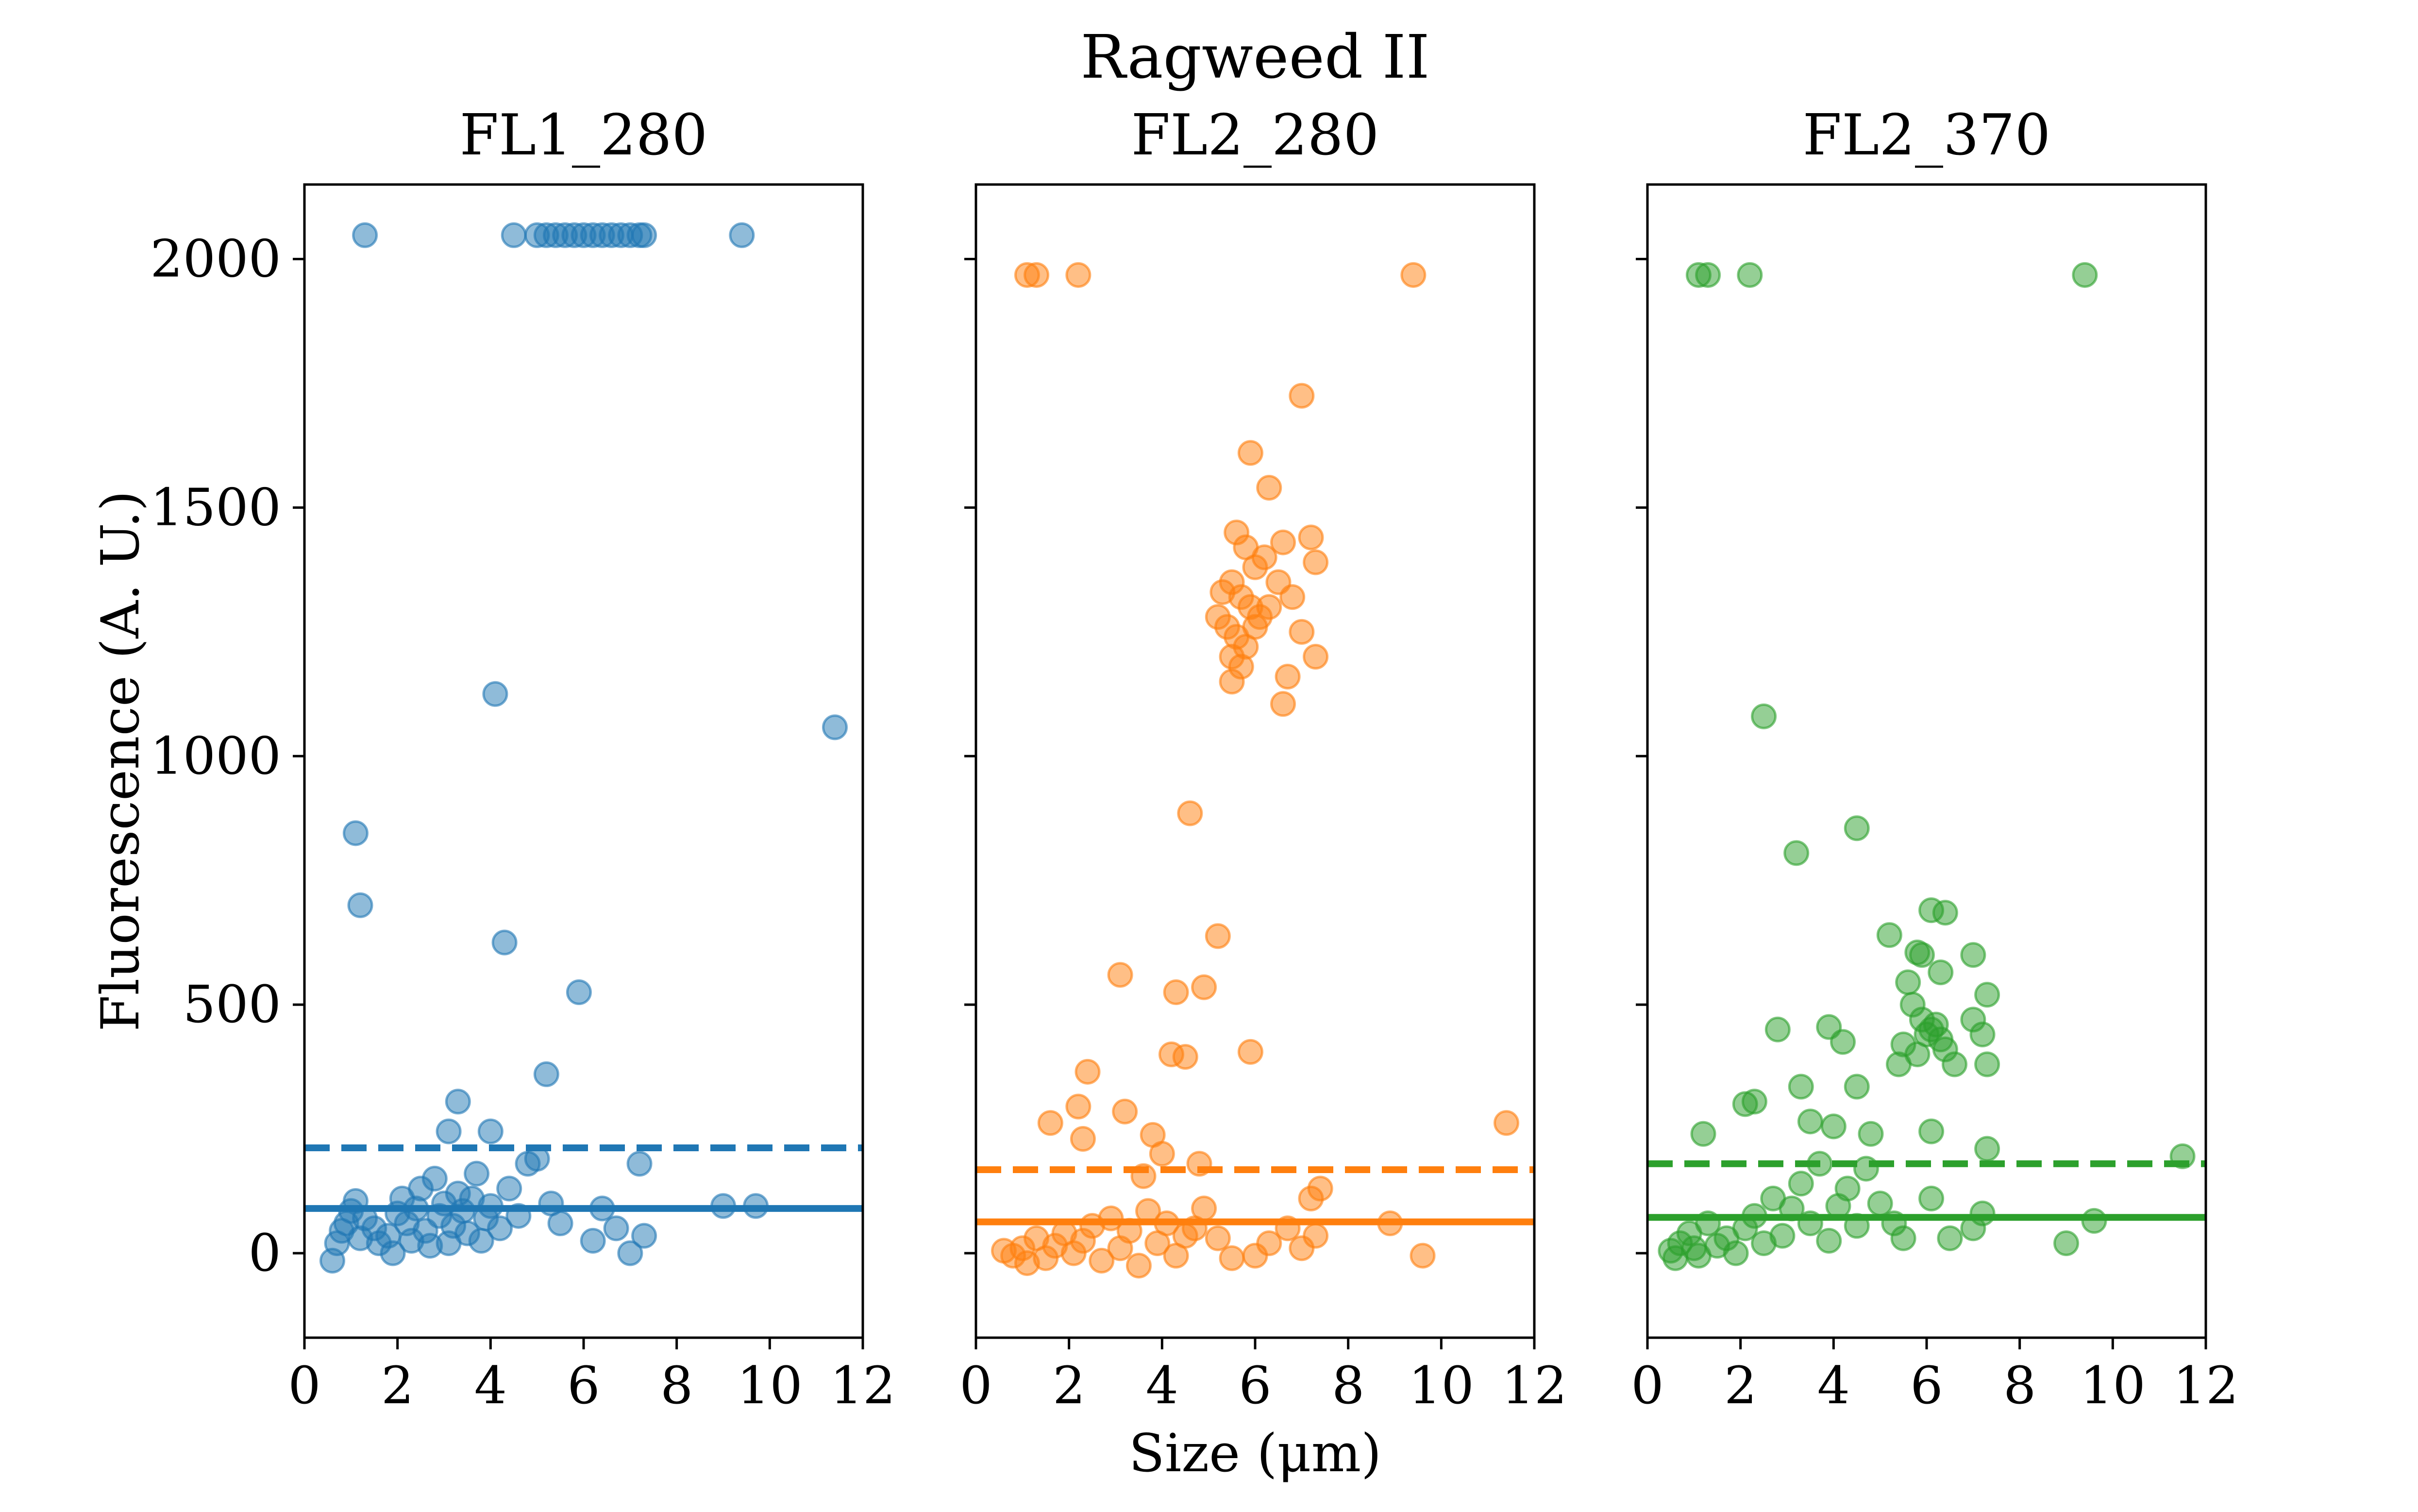  Describe the element at coordinates (120, 760) in the screenshot. I see `y-axis-label: Fluorescence (A. U.)` at that location.